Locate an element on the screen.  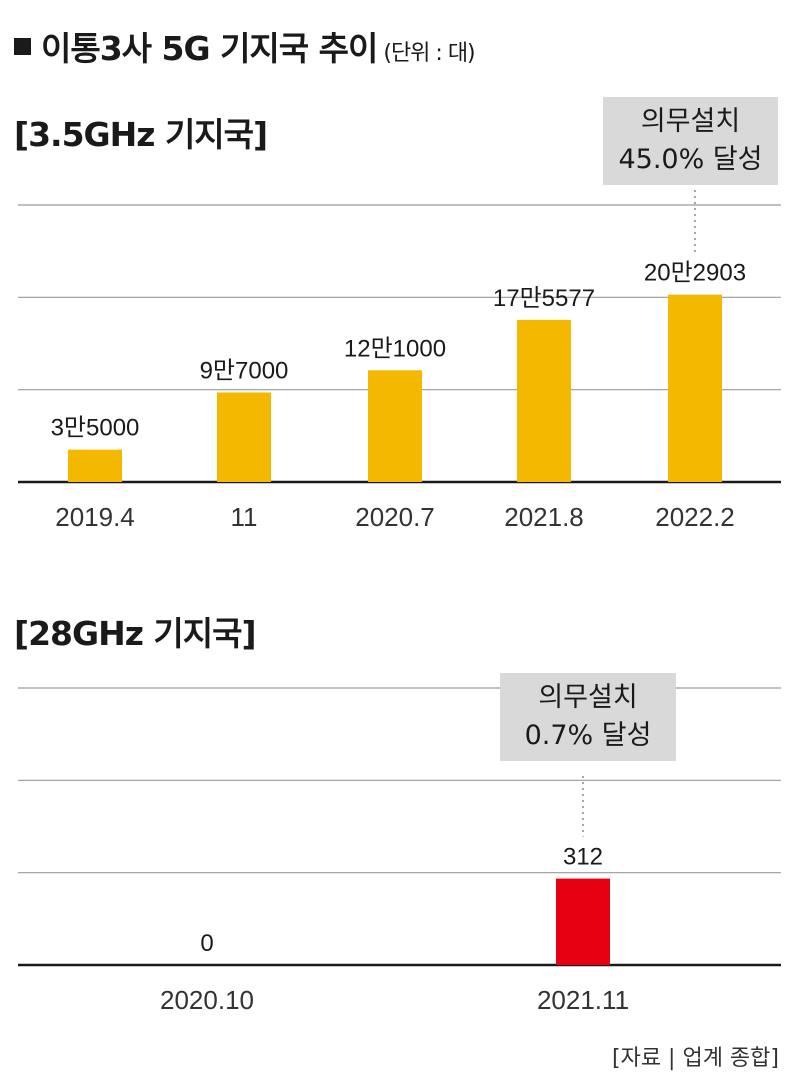
data-label: 3만5000 is located at coordinates (95, 428).